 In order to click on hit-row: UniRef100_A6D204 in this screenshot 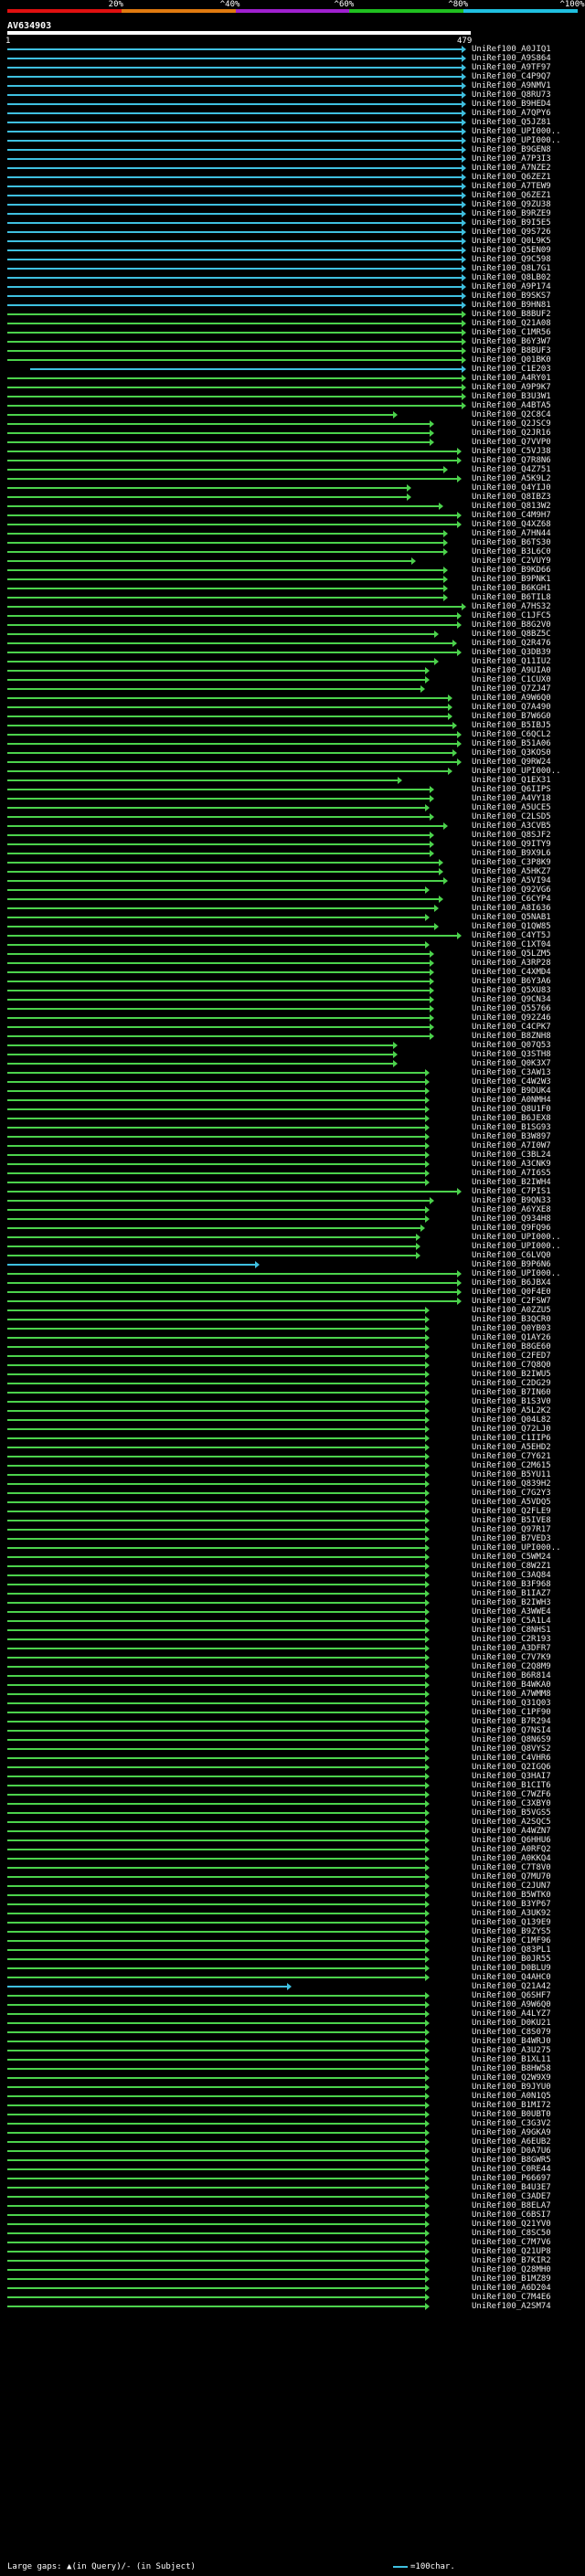, I will do `click(293, 2288)`.